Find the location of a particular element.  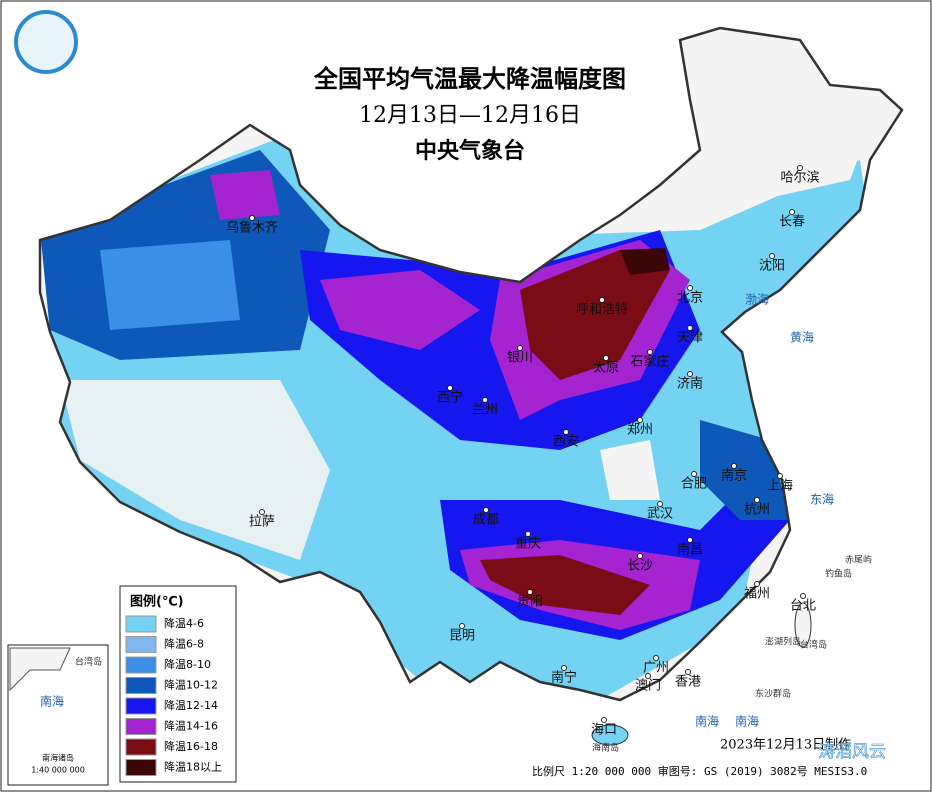

logo is located at coordinates (46, 42).